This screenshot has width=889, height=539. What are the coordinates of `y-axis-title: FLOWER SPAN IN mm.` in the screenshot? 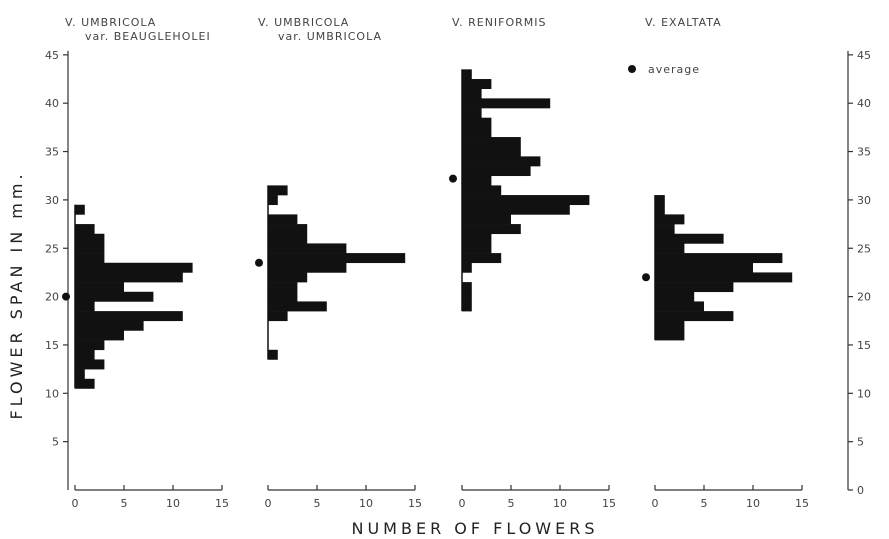 It's located at (16, 294).